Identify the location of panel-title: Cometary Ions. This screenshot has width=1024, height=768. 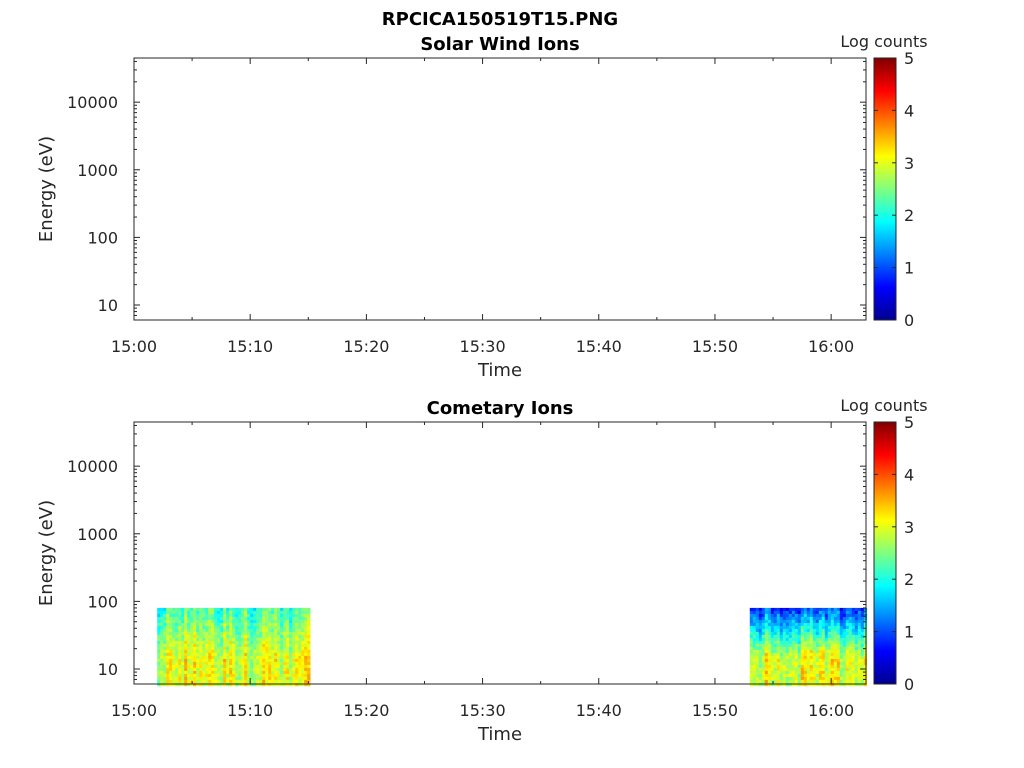
(500, 408).